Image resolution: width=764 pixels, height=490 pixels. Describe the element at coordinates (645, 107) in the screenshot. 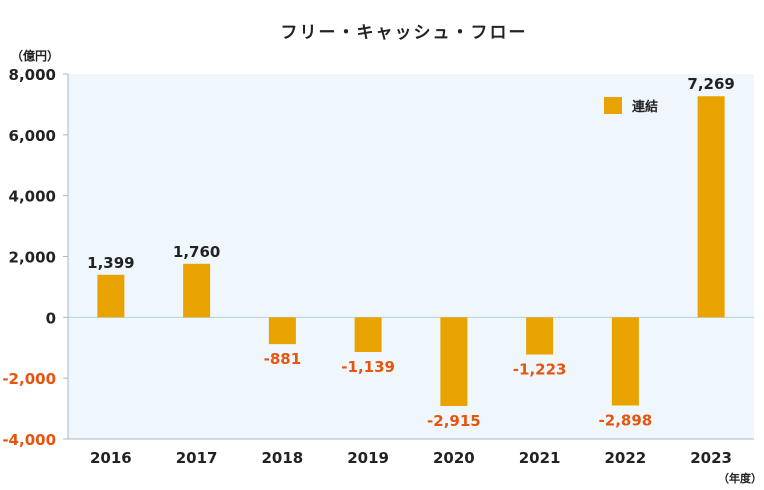

I see `legend-label: 連結` at that location.